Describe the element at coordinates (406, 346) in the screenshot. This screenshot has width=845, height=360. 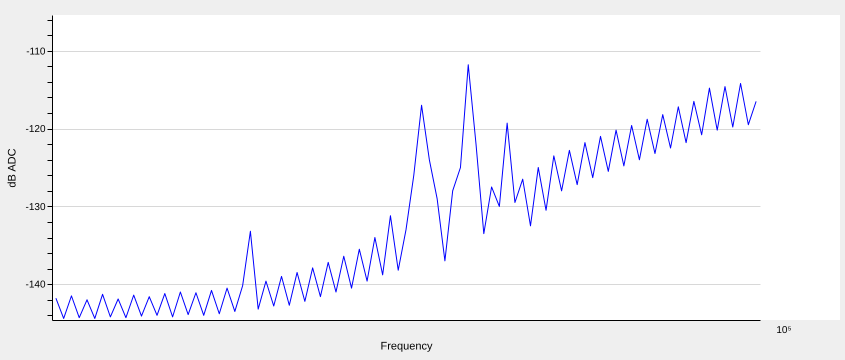
I see `x-axis-title: Frequency` at that location.